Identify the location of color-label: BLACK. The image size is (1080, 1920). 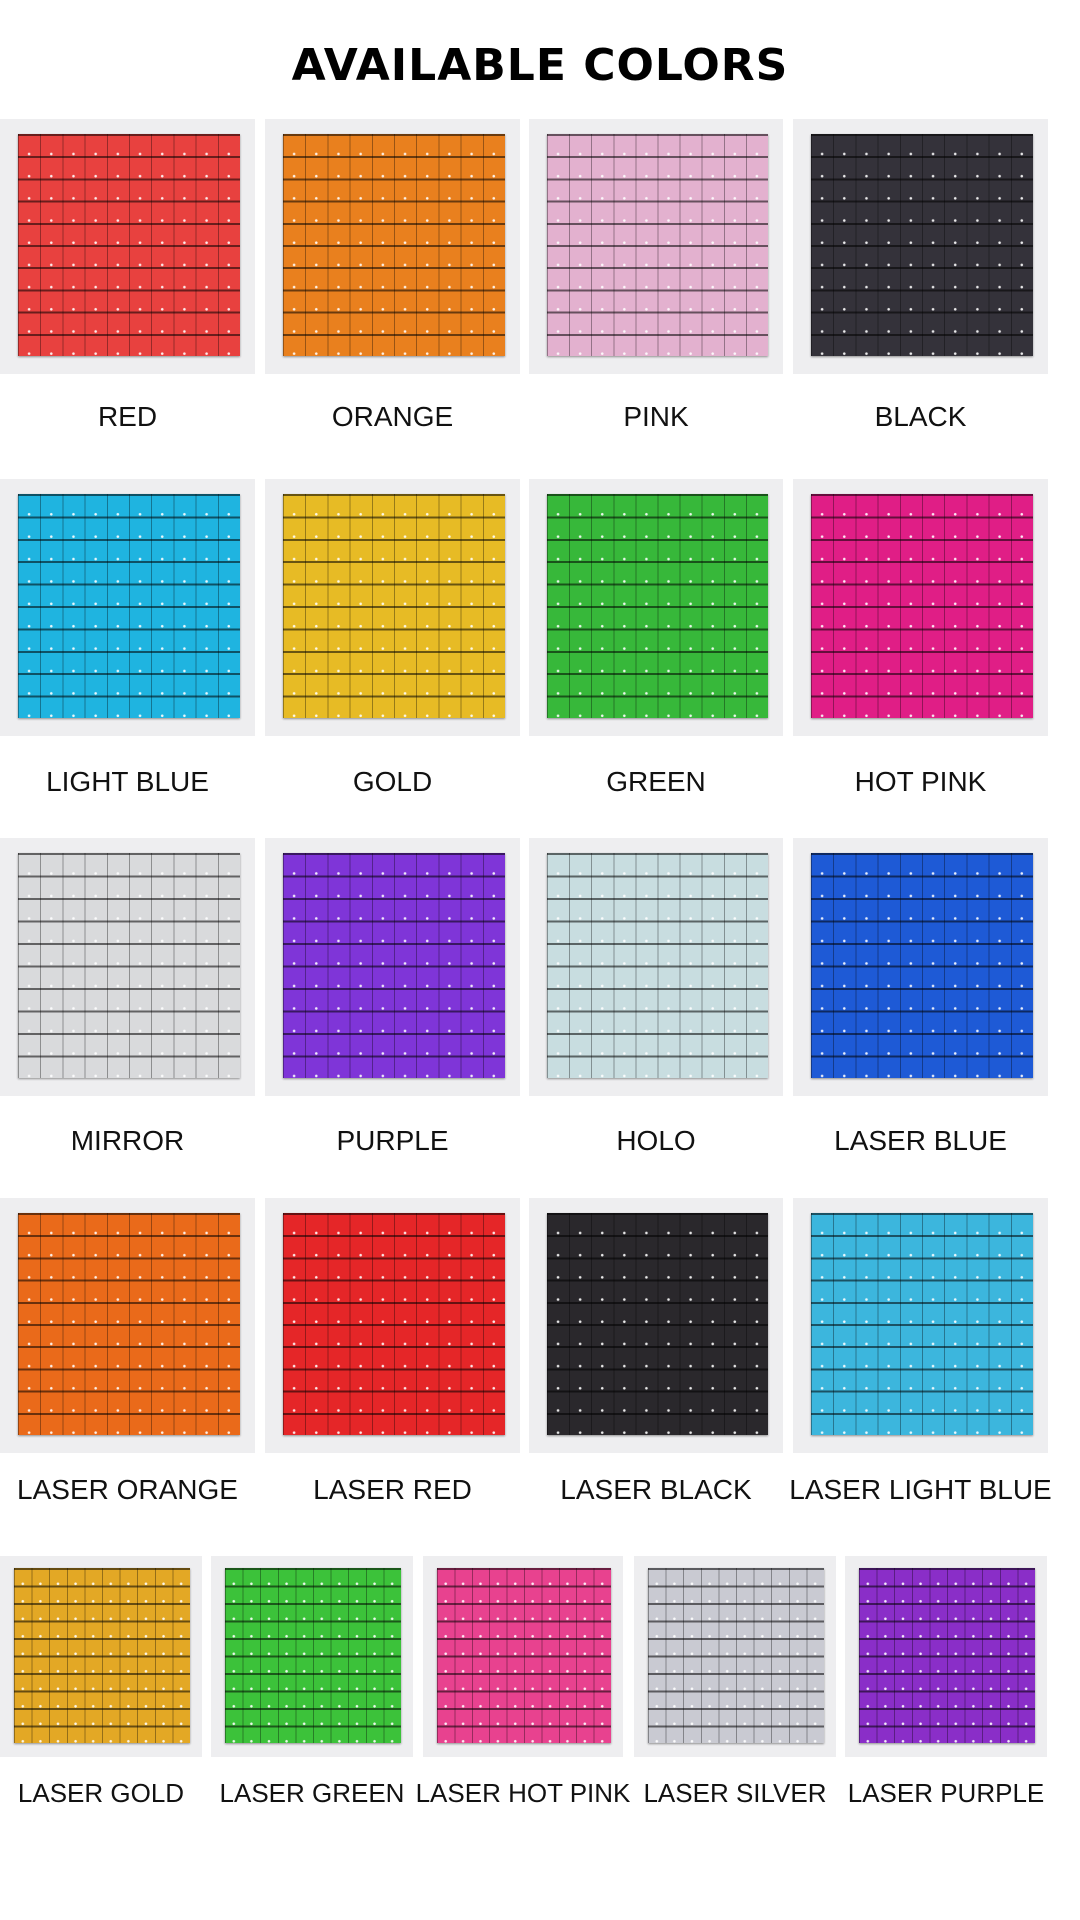
(920, 416).